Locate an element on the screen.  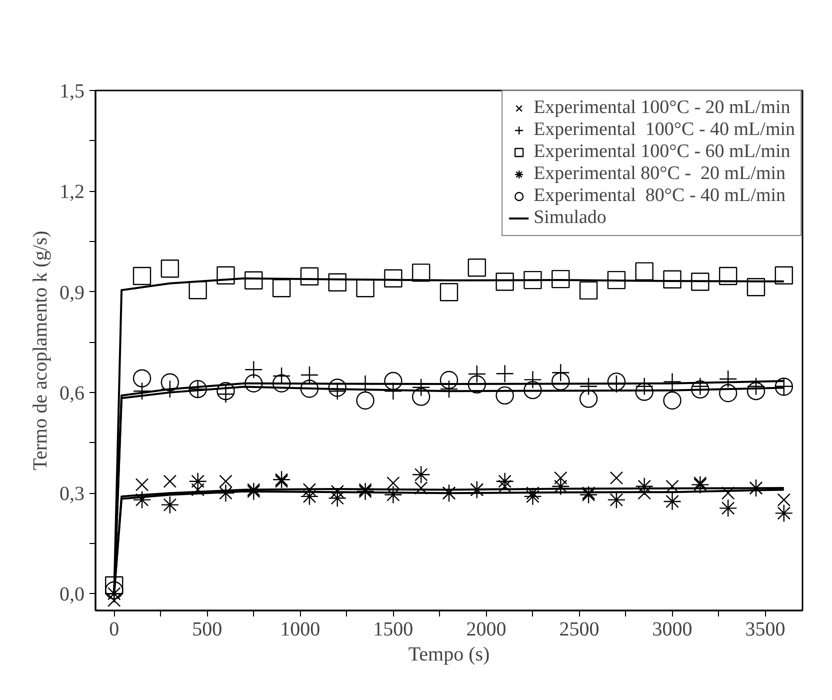
y-tick-label: 0,9 is located at coordinates (72, 293).